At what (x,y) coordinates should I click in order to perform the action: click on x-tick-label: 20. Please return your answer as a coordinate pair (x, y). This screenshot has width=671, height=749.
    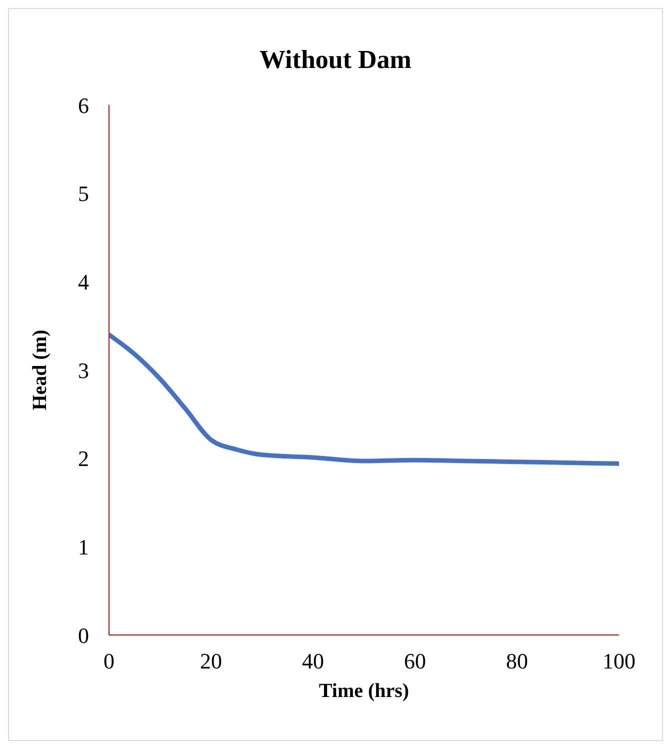
    Looking at the image, I should click on (211, 661).